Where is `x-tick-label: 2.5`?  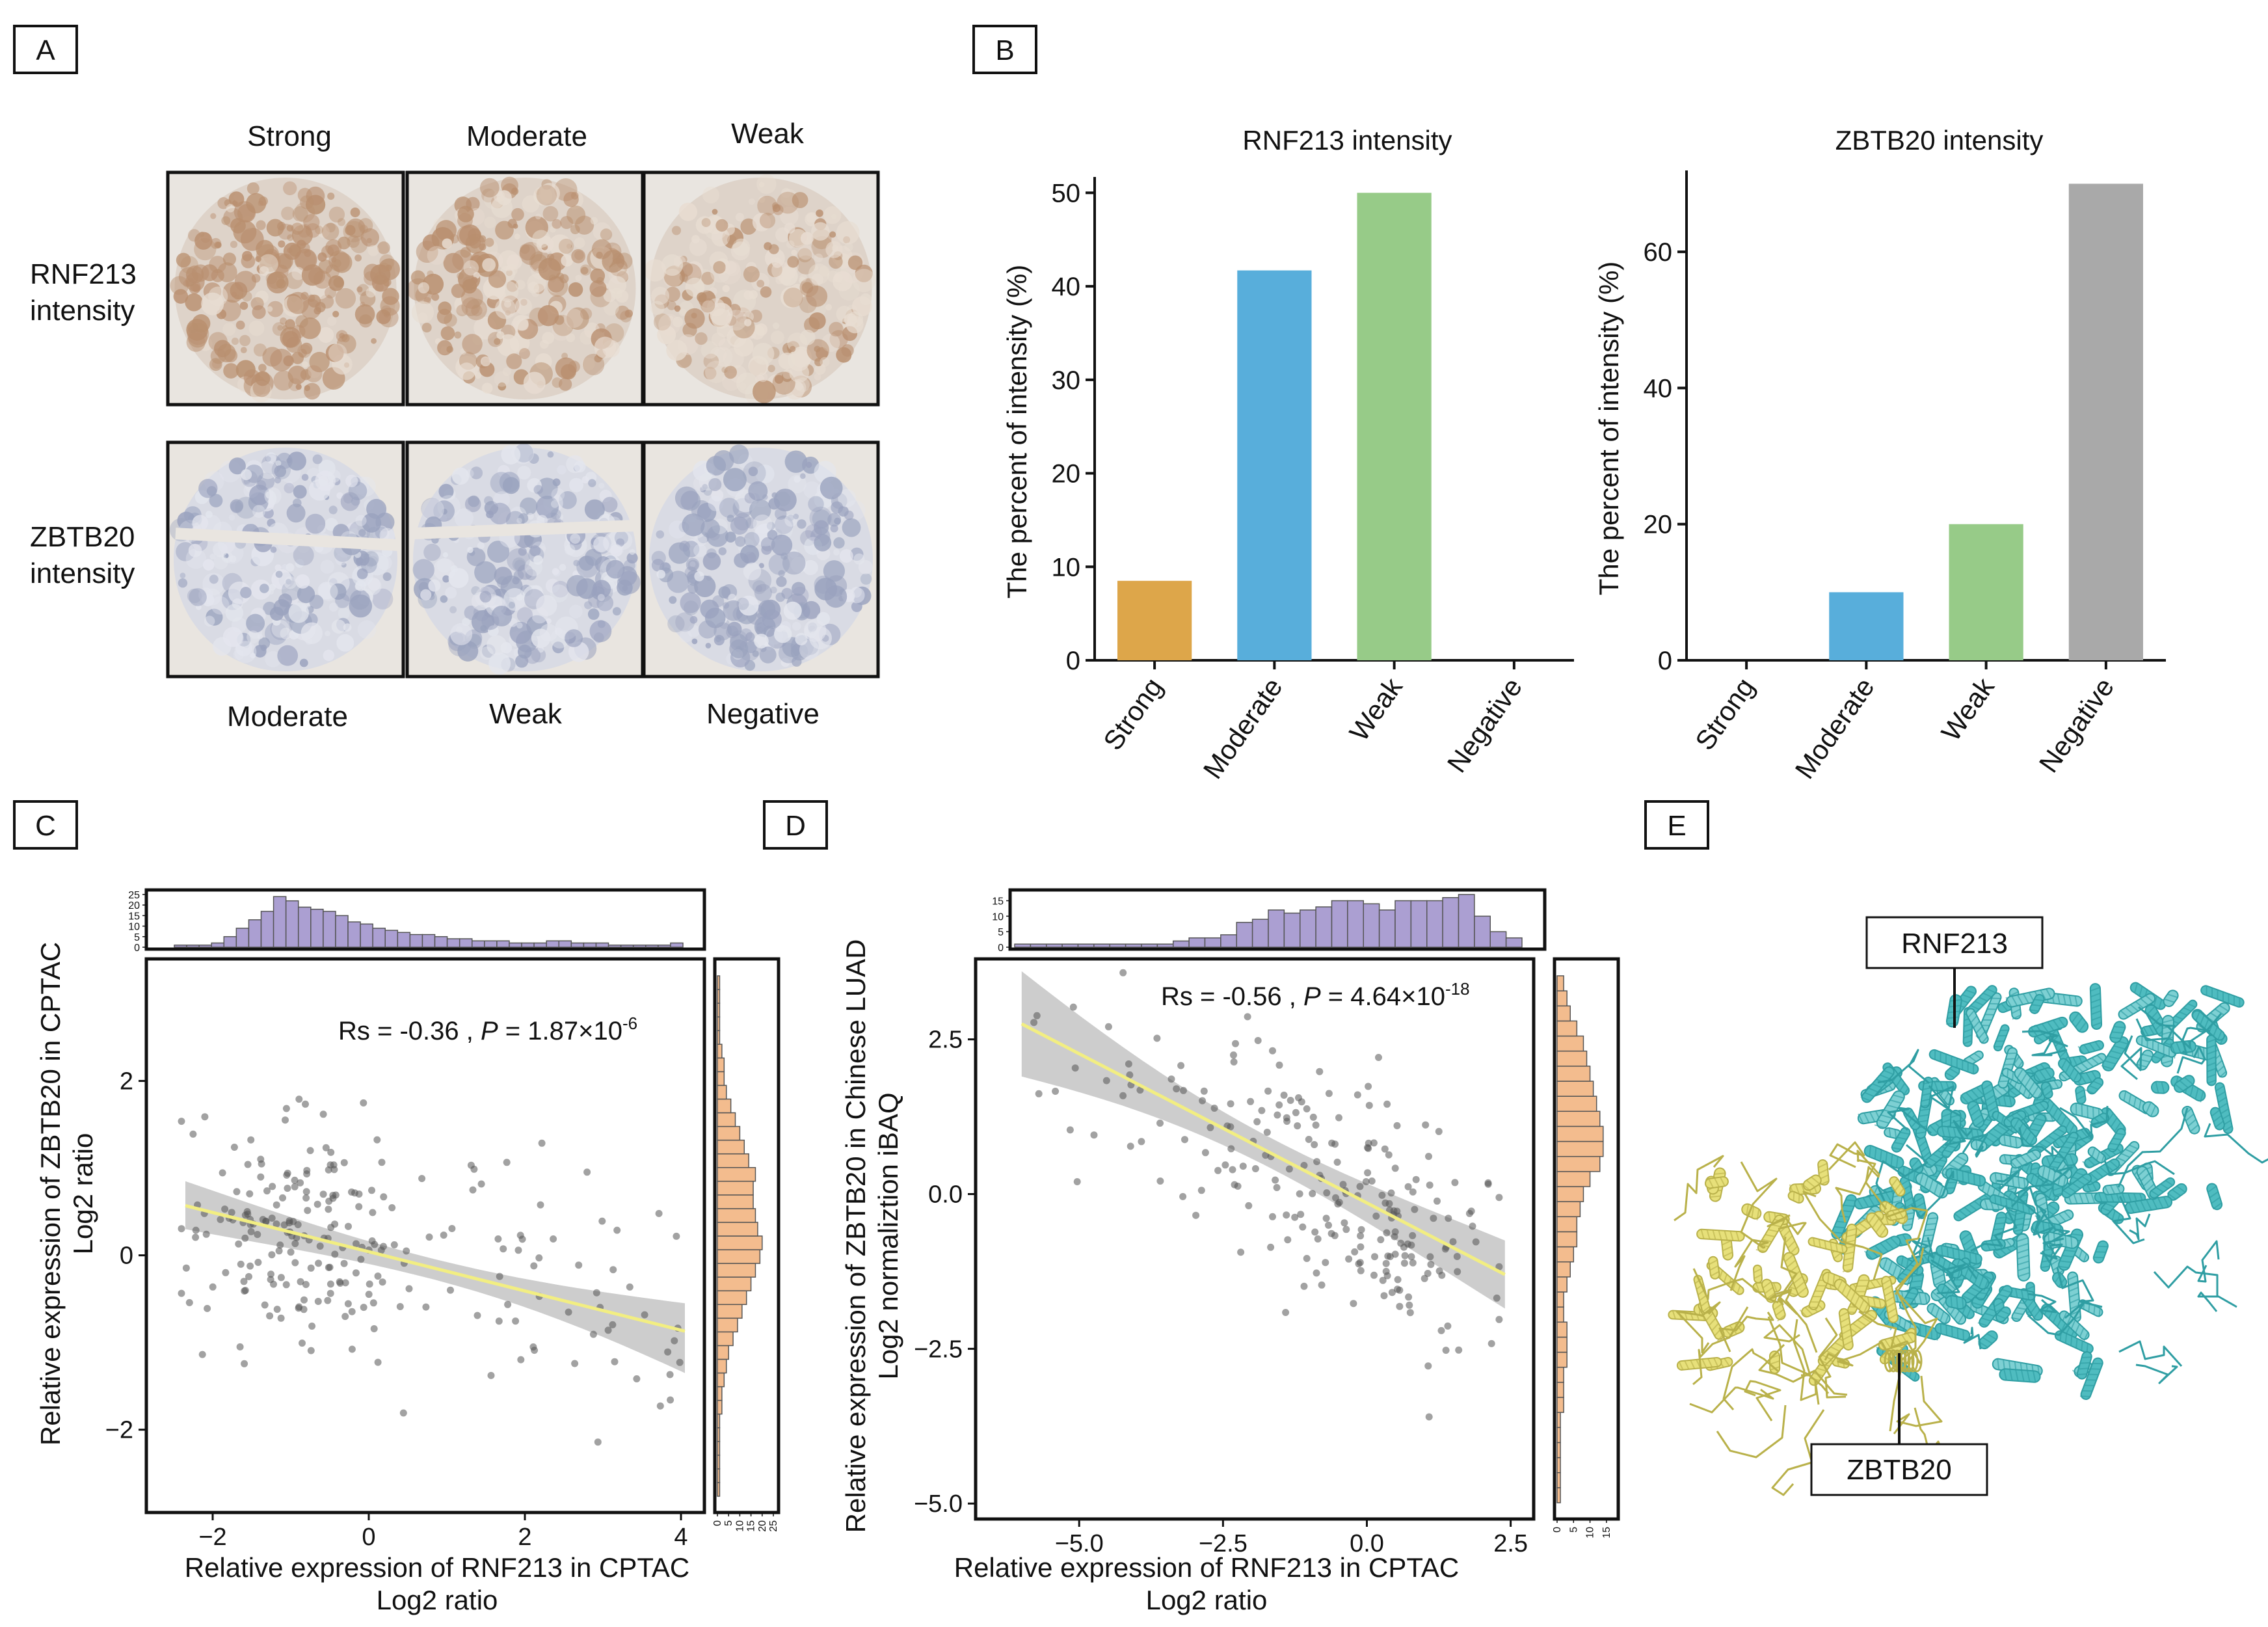
x-tick-label: 2.5 is located at coordinates (1511, 1543).